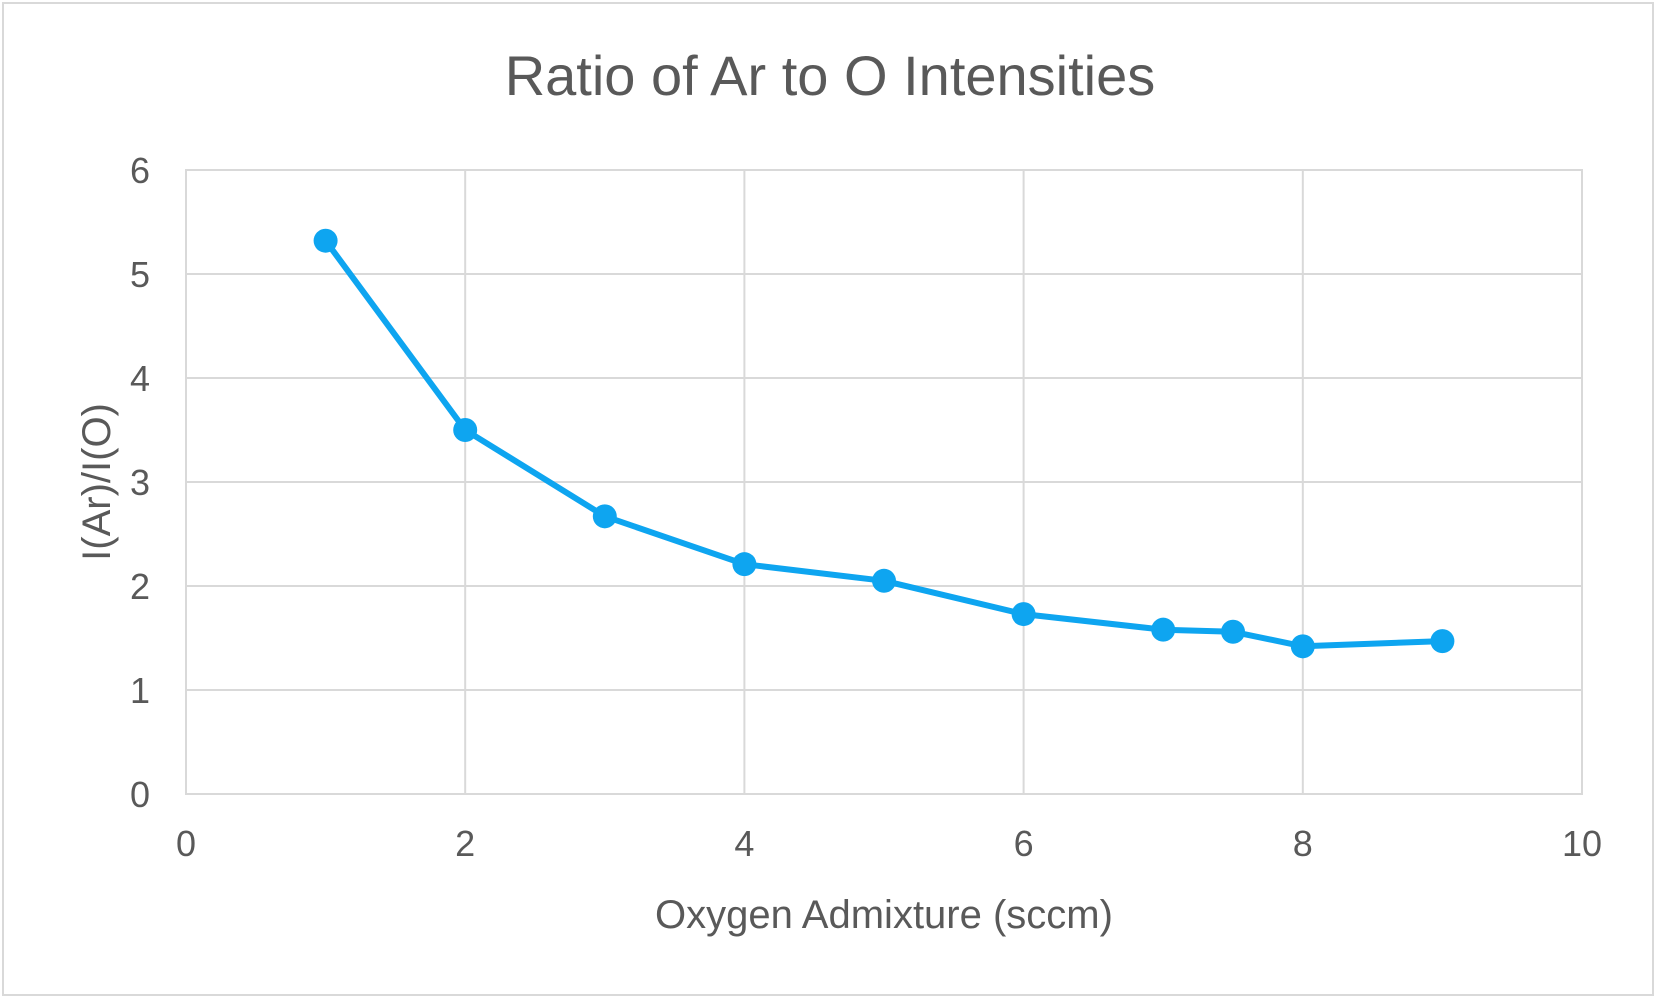  I want to click on x-tick-label: 6, so click(1024, 843).